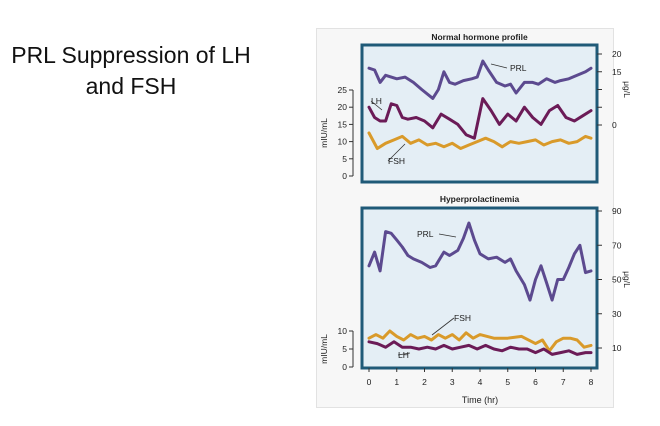 Image resolution: width=660 pixels, height=426 pixels. What do you see at coordinates (617, 72) in the screenshot?
I see `right-tick-label: 15` at bounding box center [617, 72].